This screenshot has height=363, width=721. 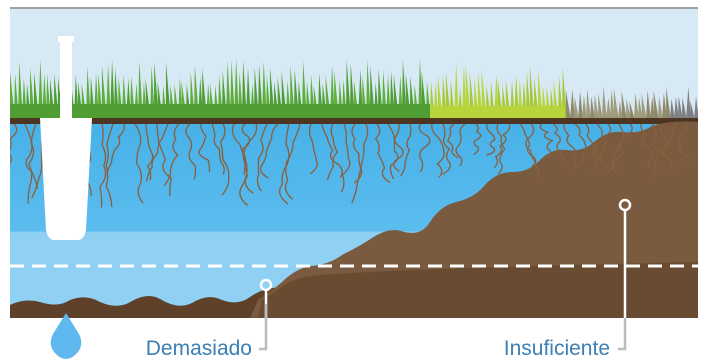 I want to click on ground-line, so click(x=354, y=121).